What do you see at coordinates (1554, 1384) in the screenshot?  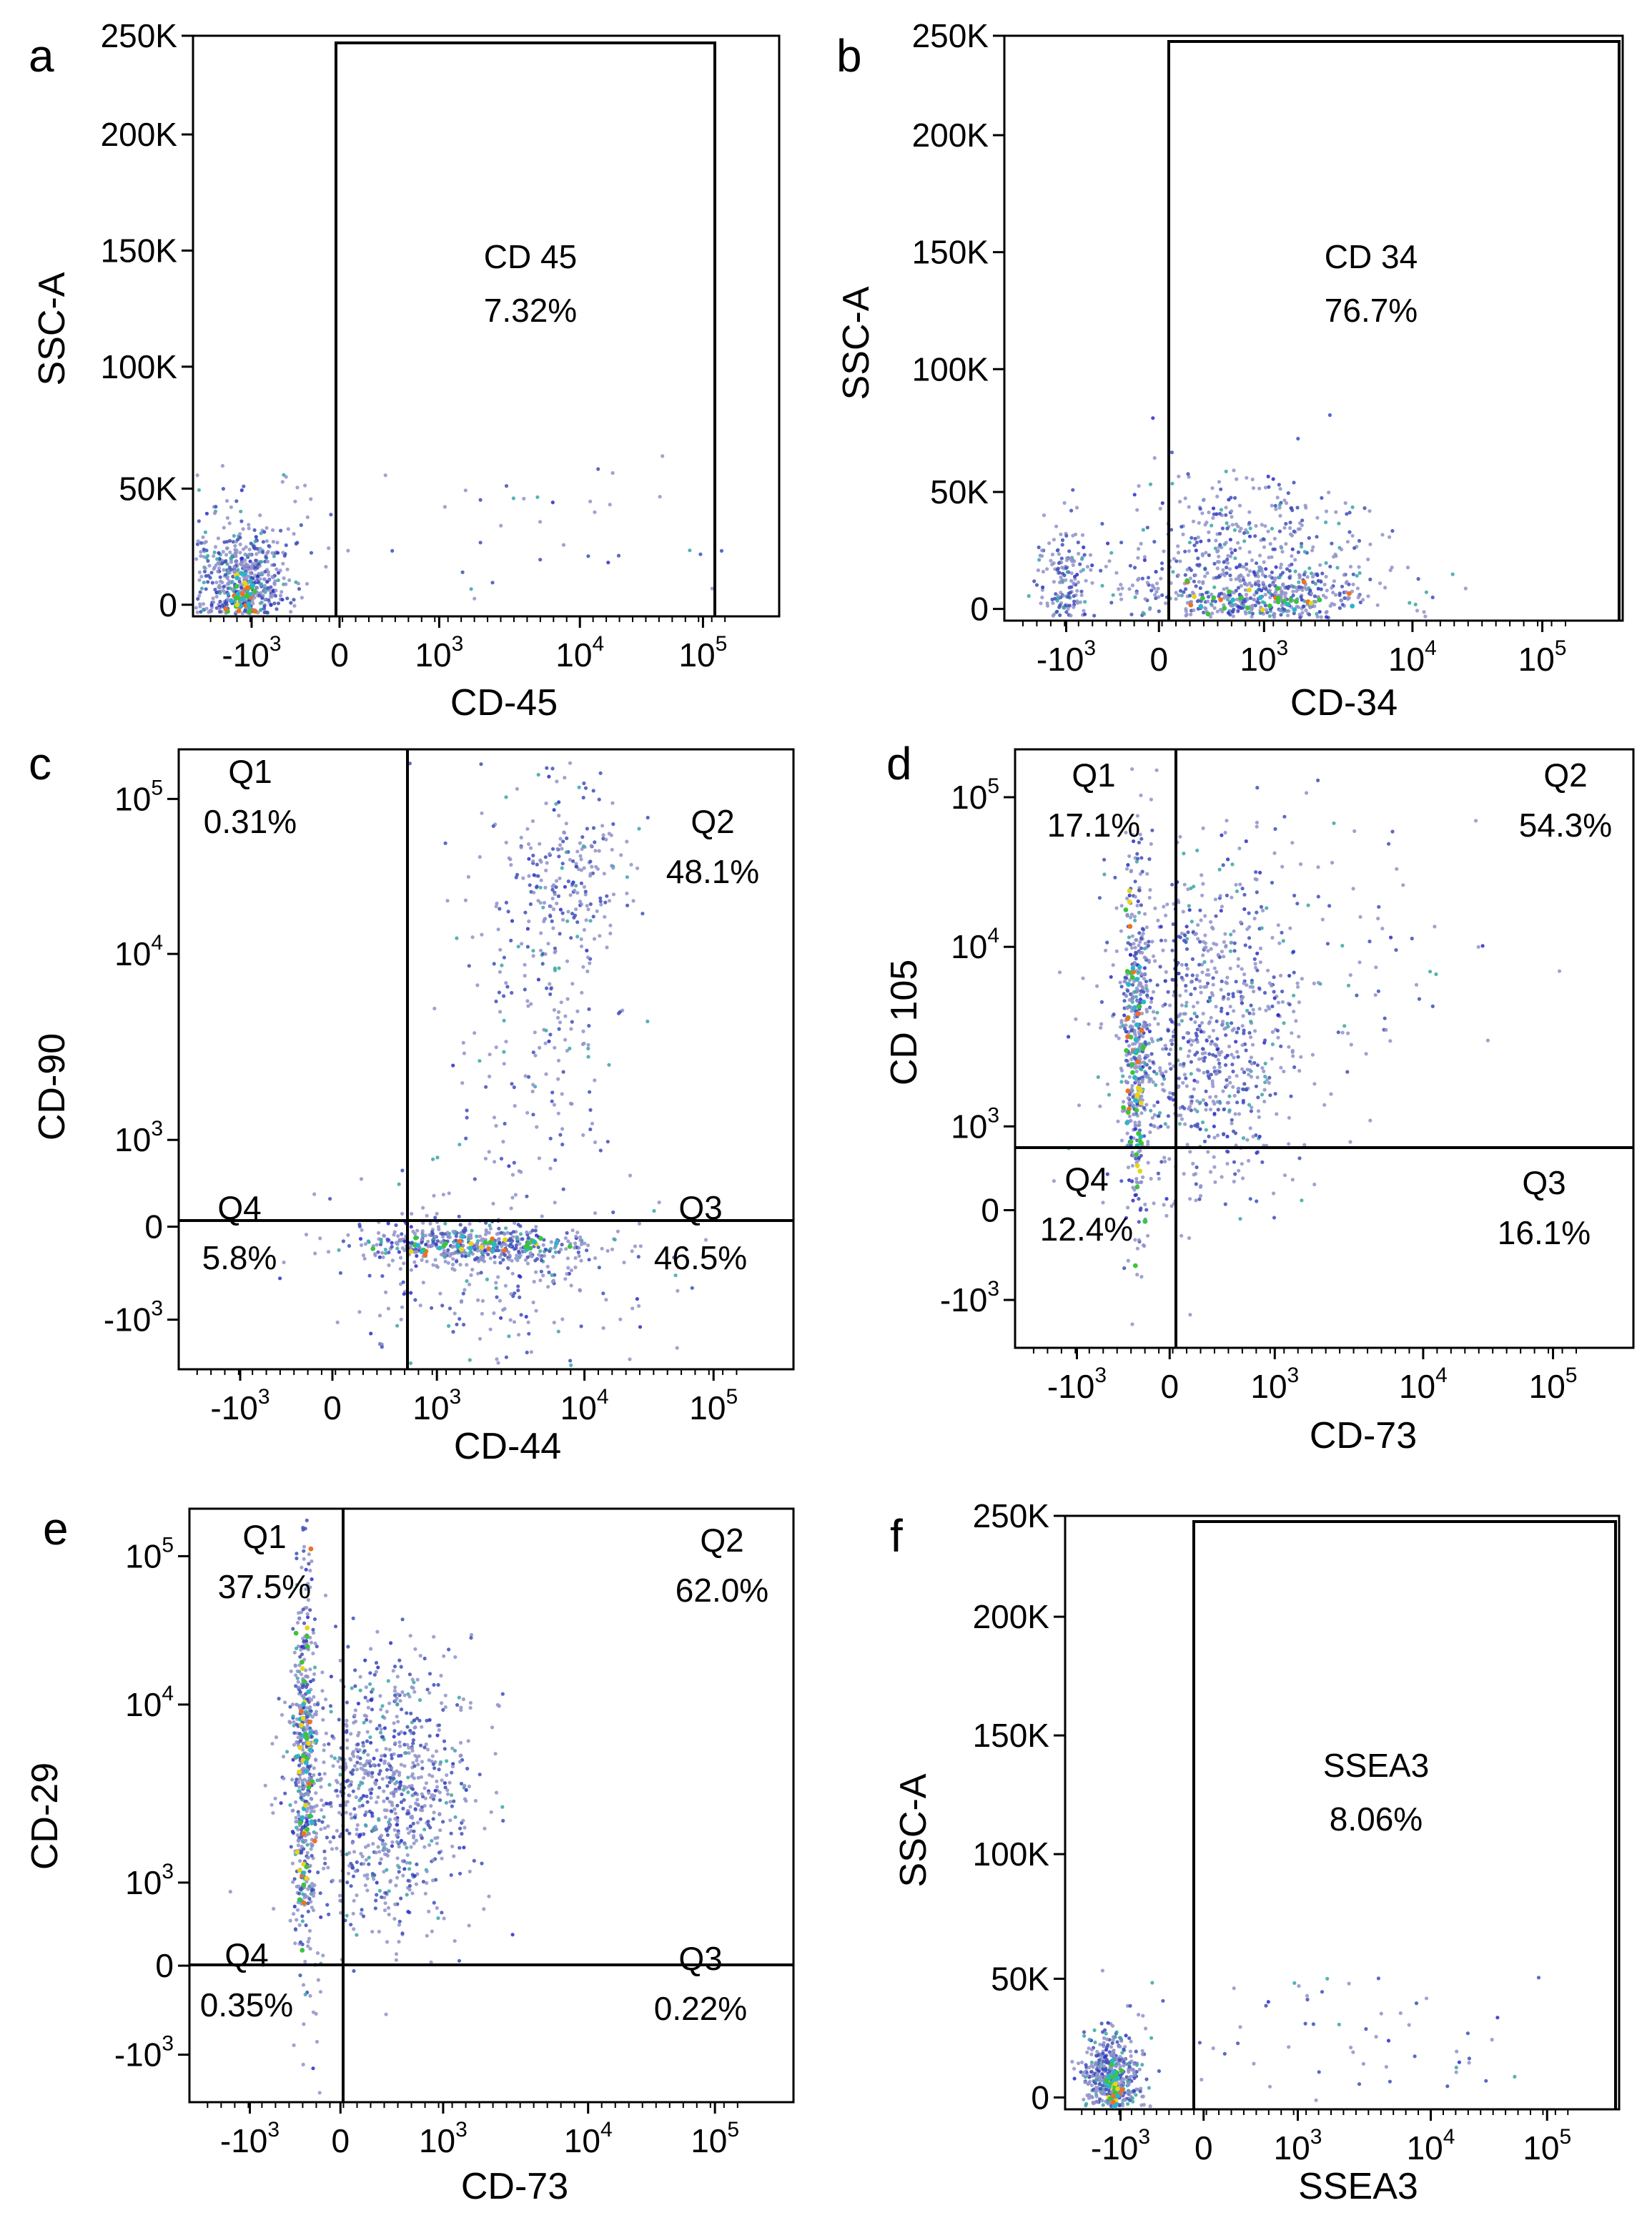 I see `x-tick-label: 105` at bounding box center [1554, 1384].